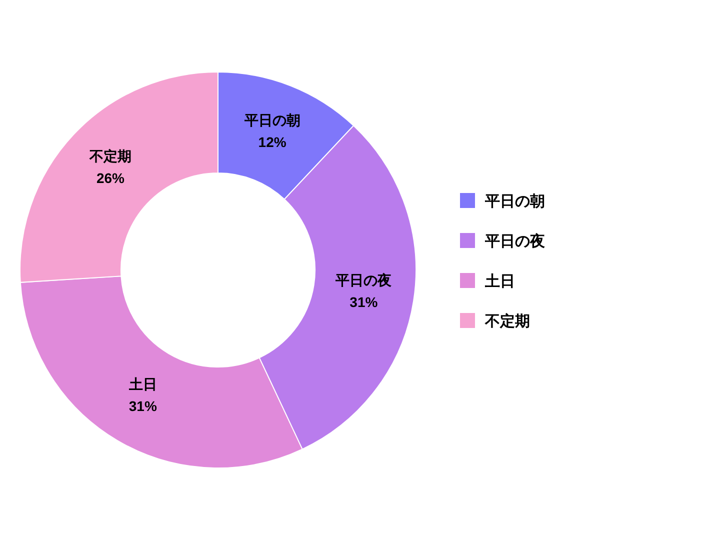 Image resolution: width=720 pixels, height=540 pixels. I want to click on legend-label: 平日の夜, so click(515, 241).